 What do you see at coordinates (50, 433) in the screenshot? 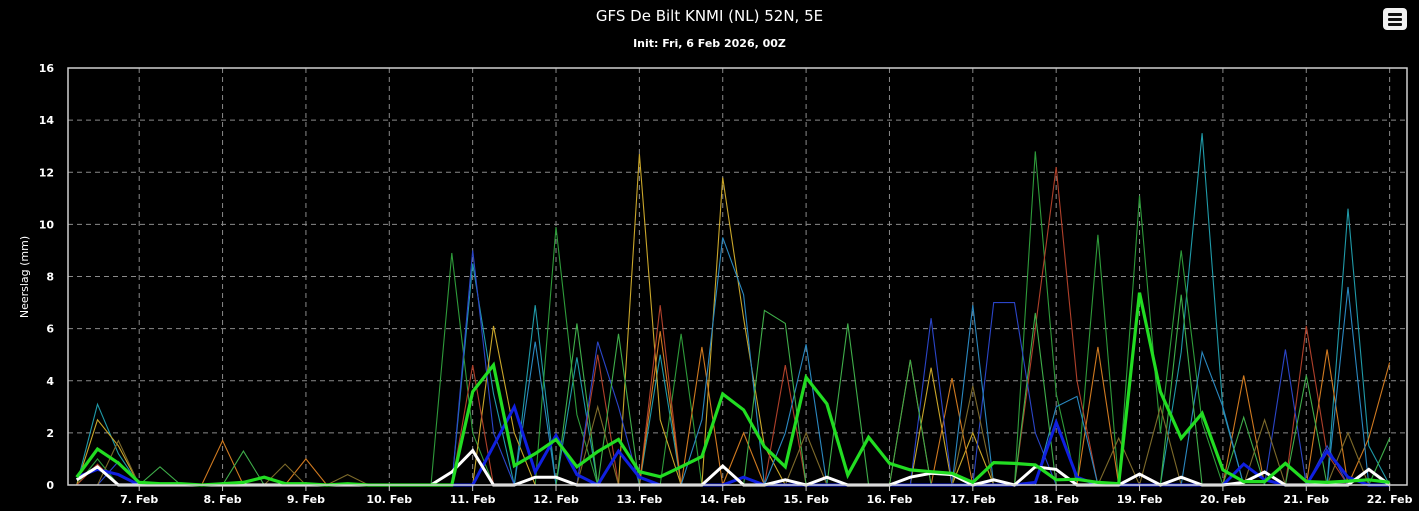
I see `y-tick-label: 2` at bounding box center [50, 433].